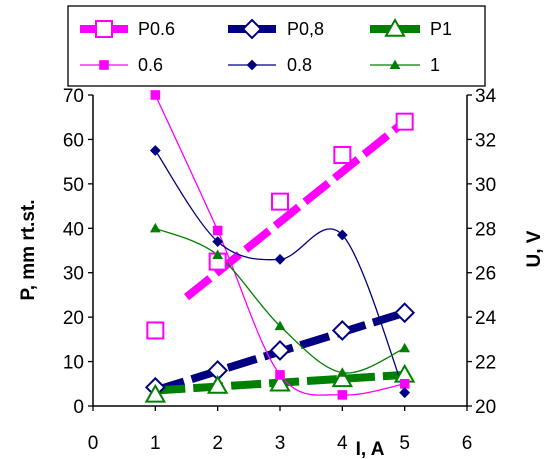  What do you see at coordinates (485, 185) in the screenshot?
I see `right-tick-label: 30` at bounding box center [485, 185].